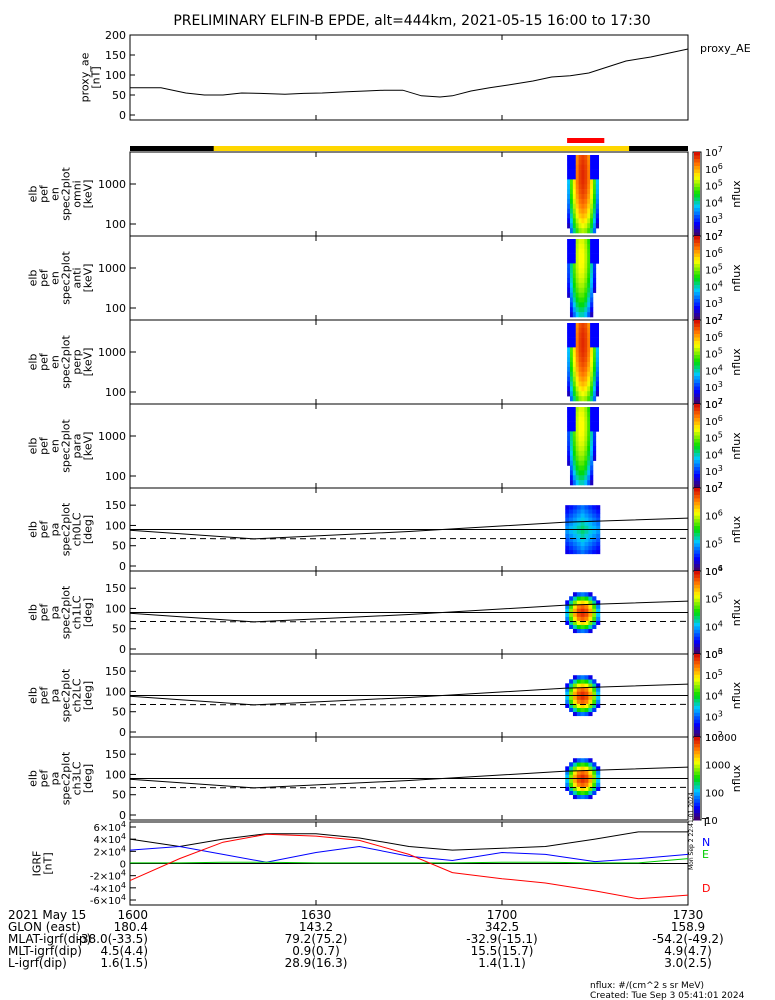 This screenshot has height=1000, width=775. What do you see at coordinates (108, 888) in the screenshot?
I see `y-tick-label: -4×104` at bounding box center [108, 888].